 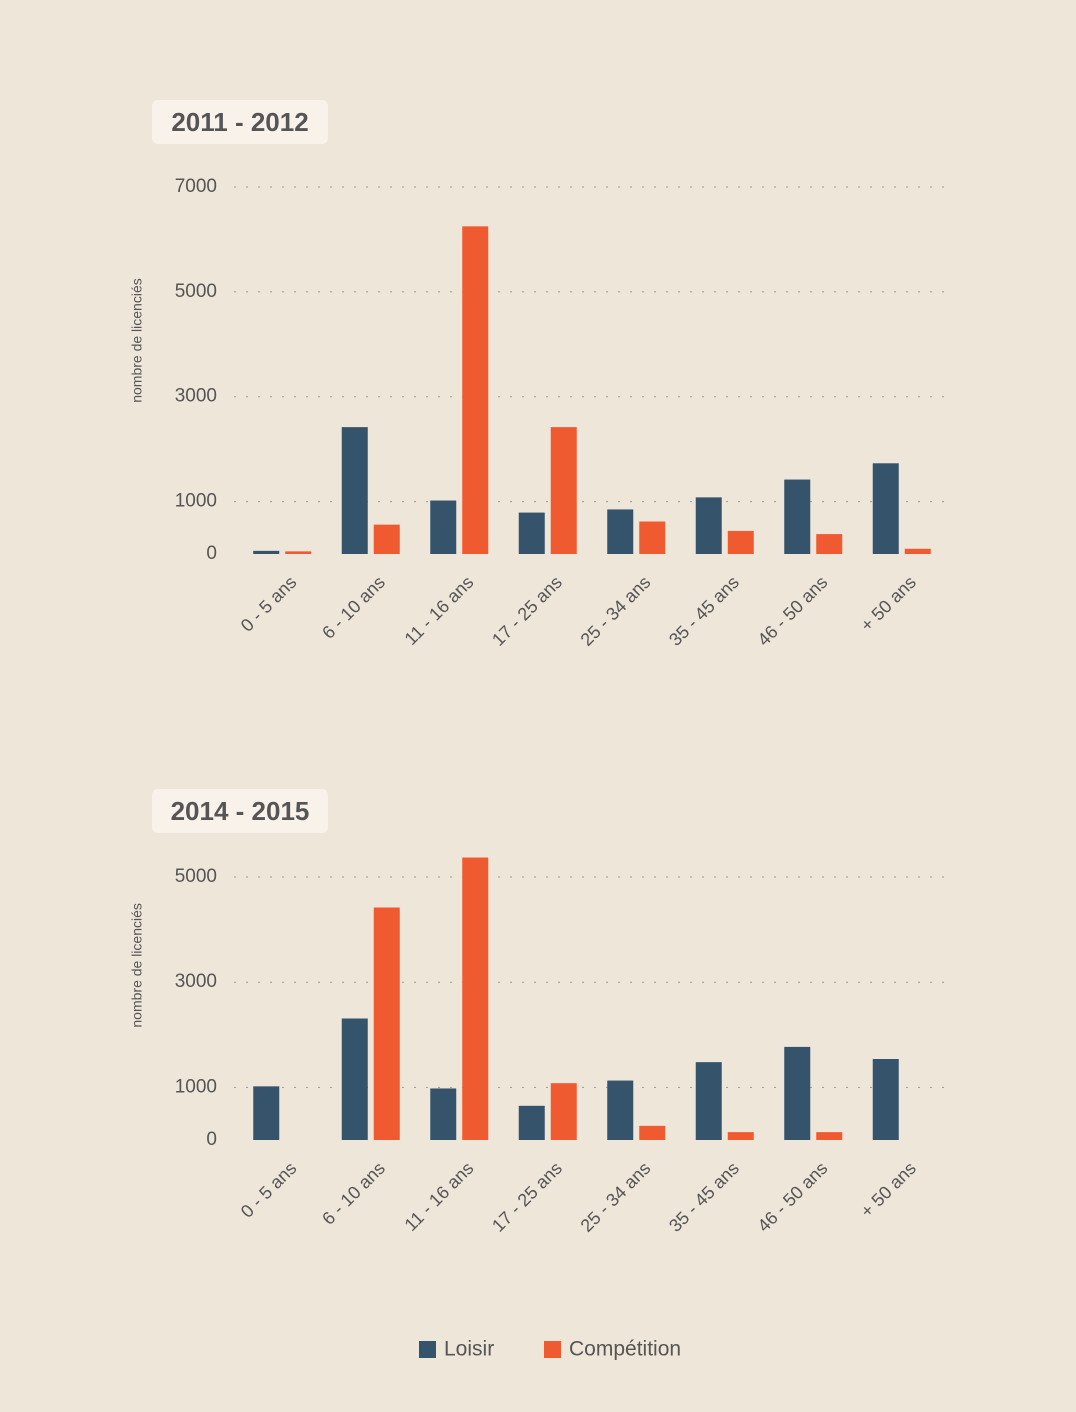 I want to click on legend-label: Loisir, so click(x=469, y=1349).